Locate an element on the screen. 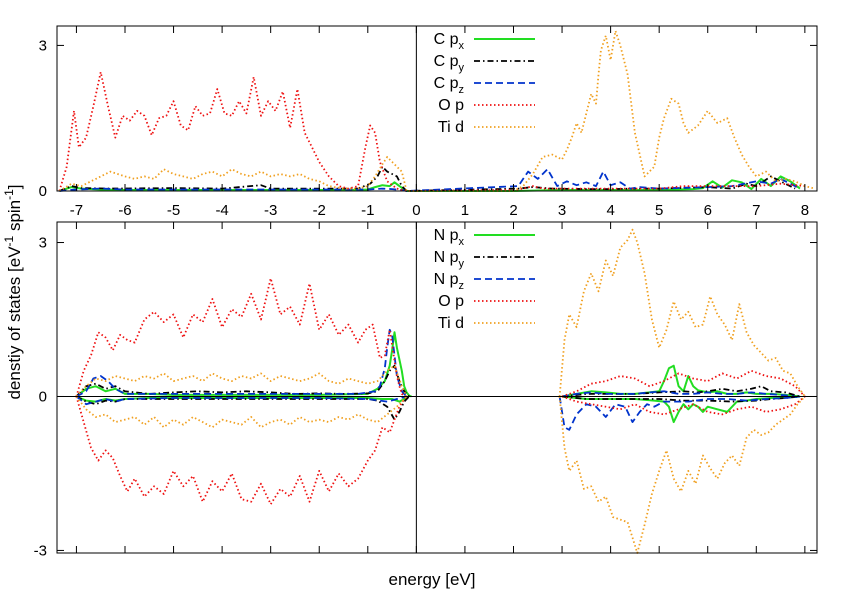 The image size is (854, 598). x-axis-label: energy [eV] is located at coordinates (432, 579).